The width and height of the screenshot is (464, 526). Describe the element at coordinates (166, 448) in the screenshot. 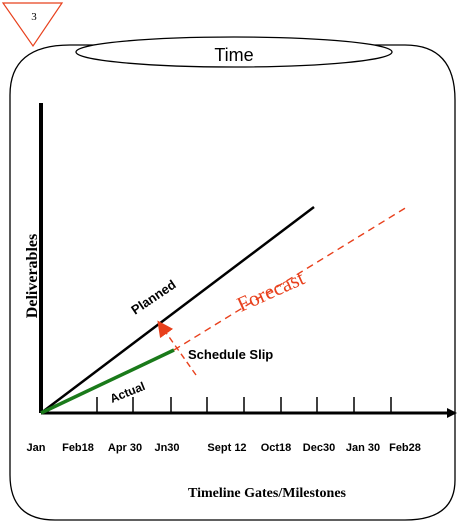

I see `tick-label: Jn30` at that location.